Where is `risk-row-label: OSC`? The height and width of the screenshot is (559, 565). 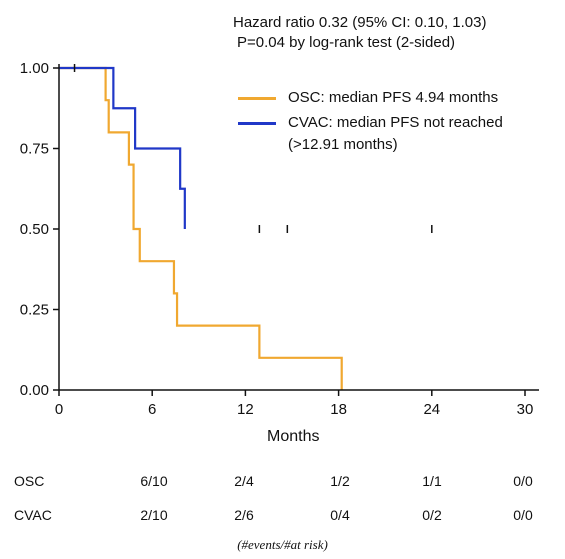 risk-row-label: OSC is located at coordinates (29, 481).